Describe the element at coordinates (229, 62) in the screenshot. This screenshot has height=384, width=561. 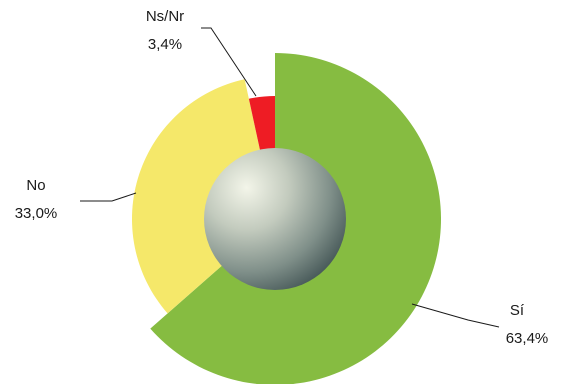
I see `leader-line-ns-nr` at that location.